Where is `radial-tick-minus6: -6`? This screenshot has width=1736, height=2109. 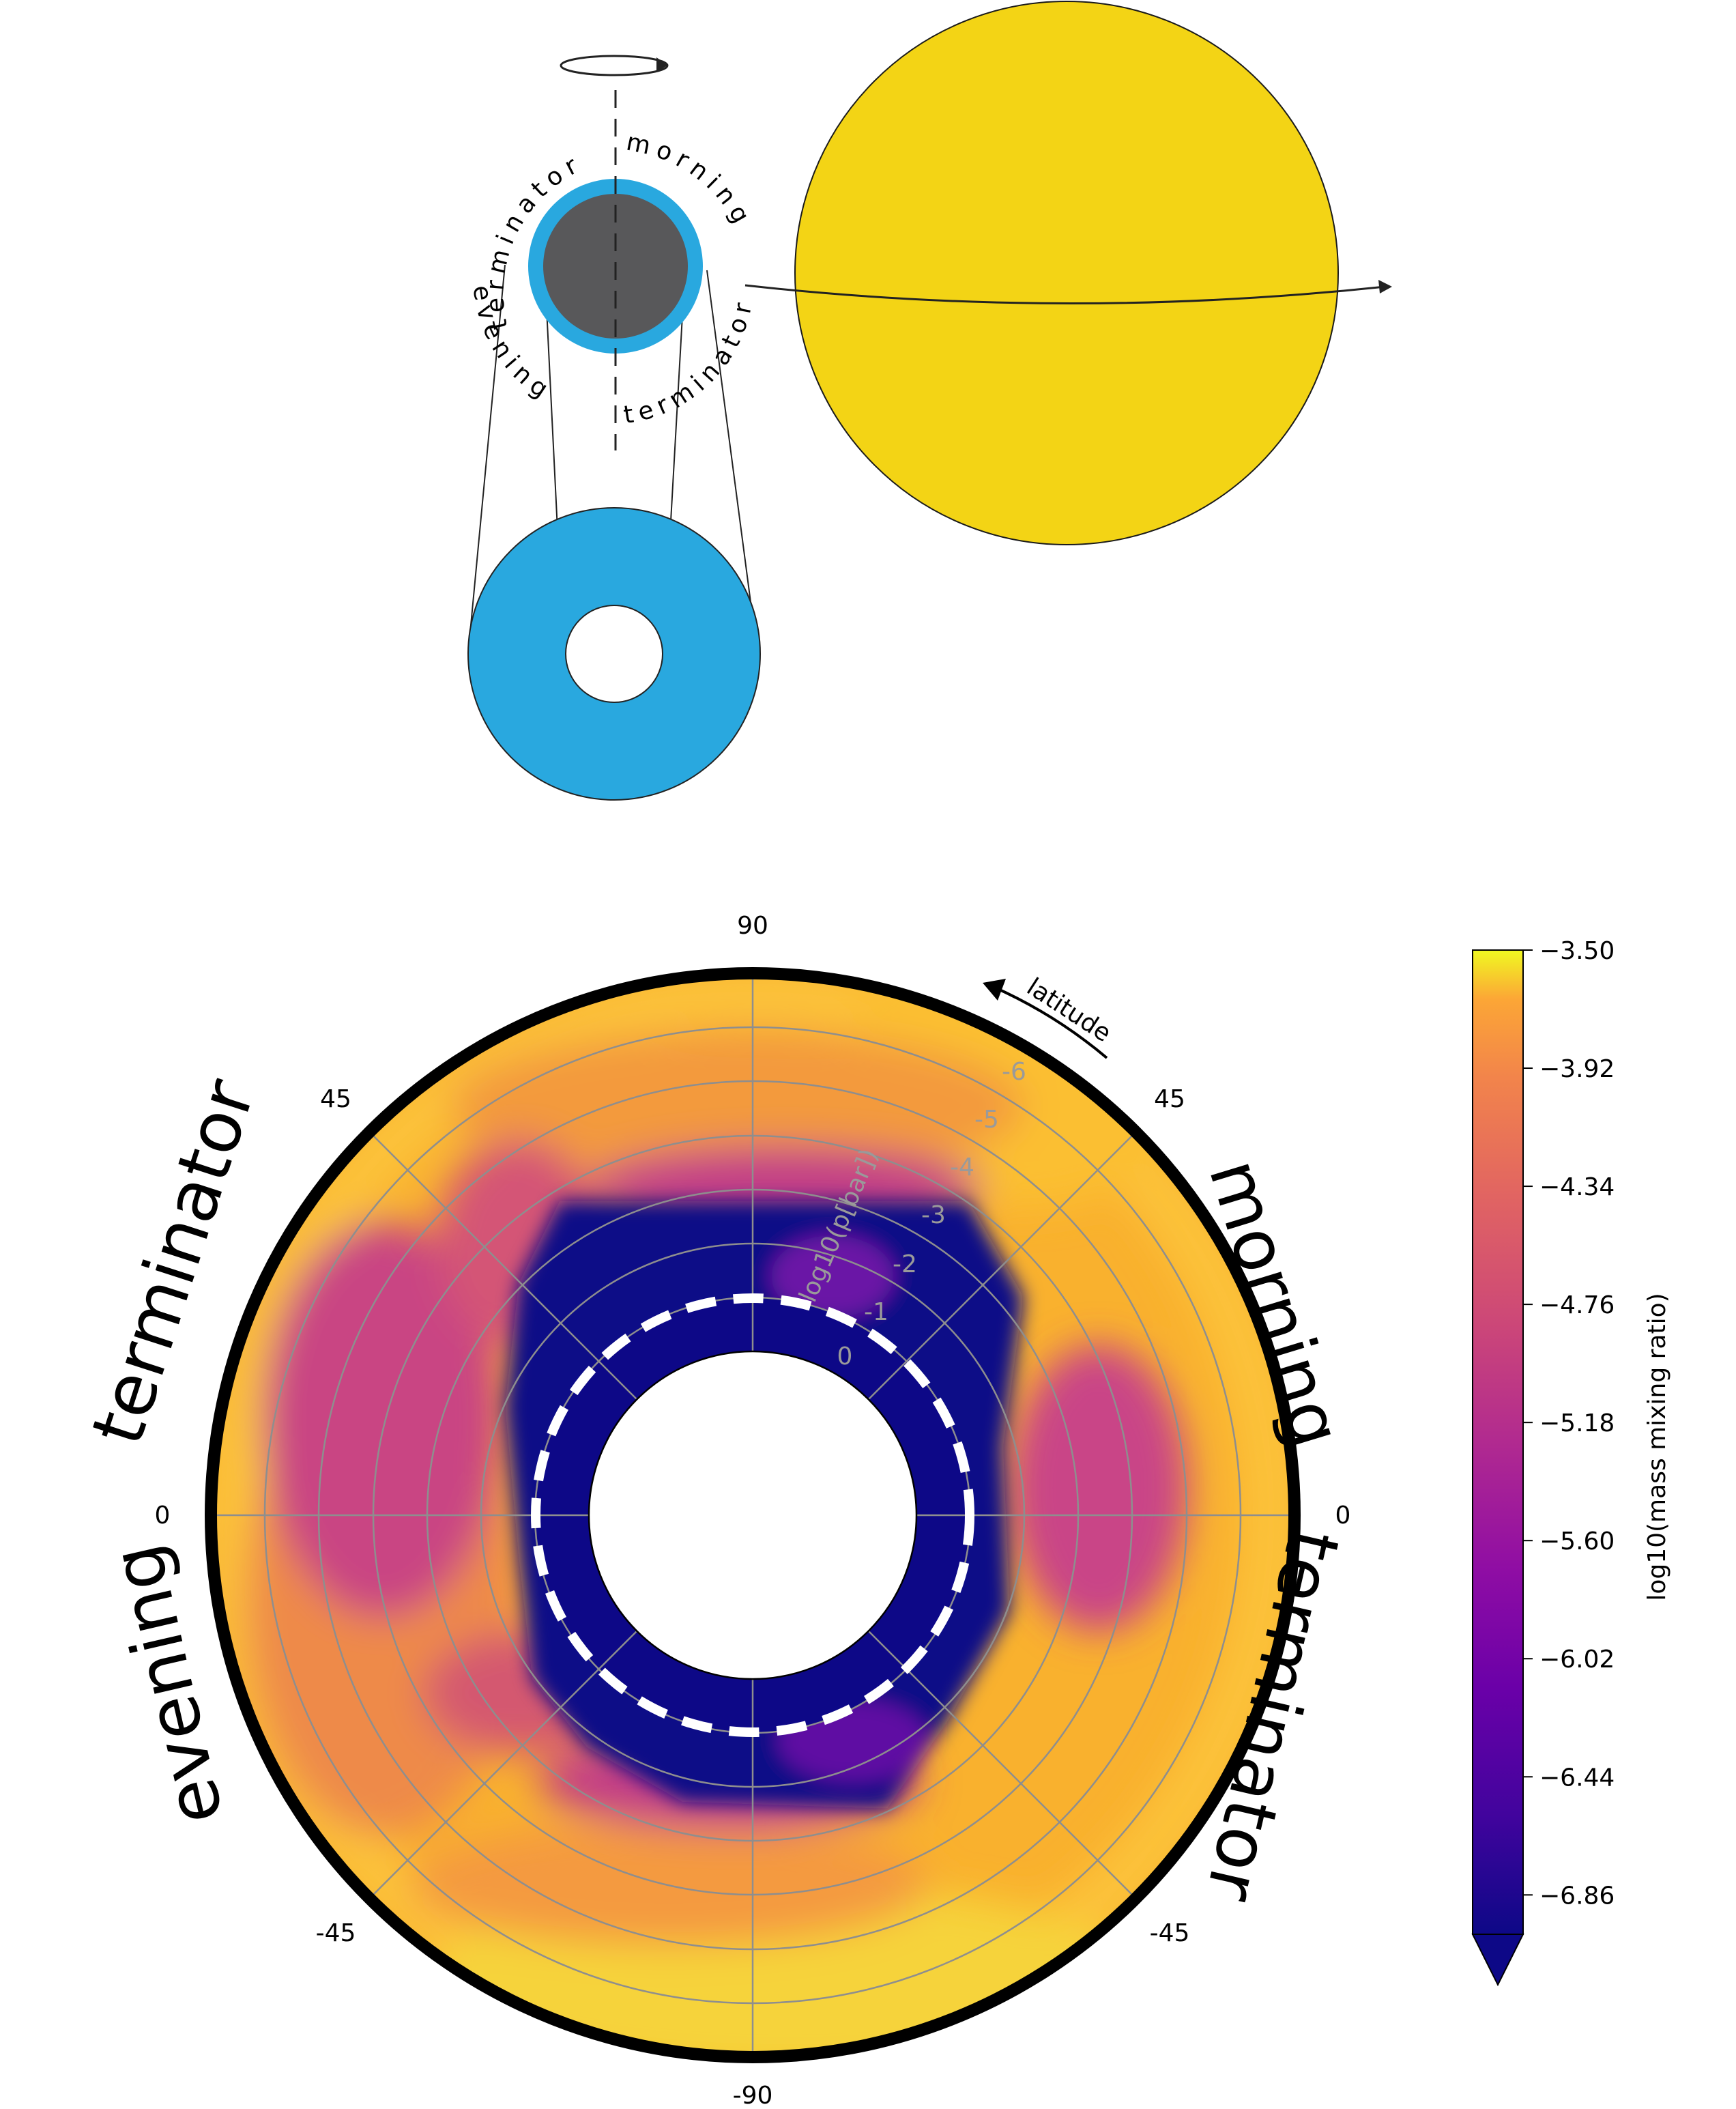
radial-tick-minus6: -6 is located at coordinates (1014, 1072).